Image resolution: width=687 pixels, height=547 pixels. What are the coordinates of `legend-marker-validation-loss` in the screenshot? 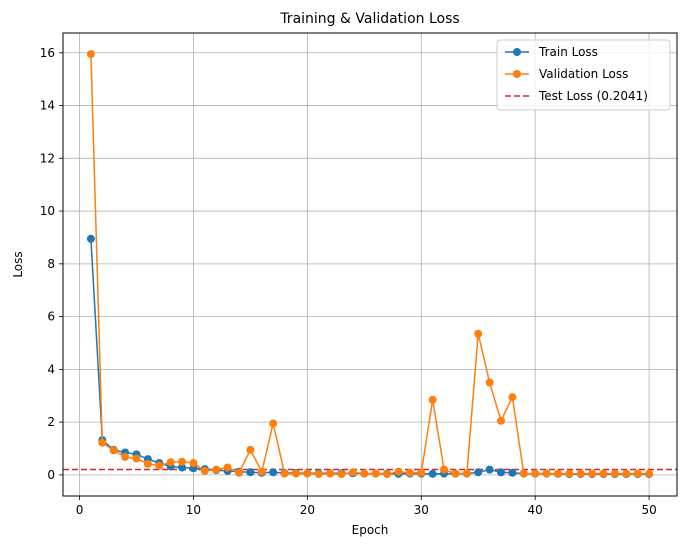 It's located at (517, 74).